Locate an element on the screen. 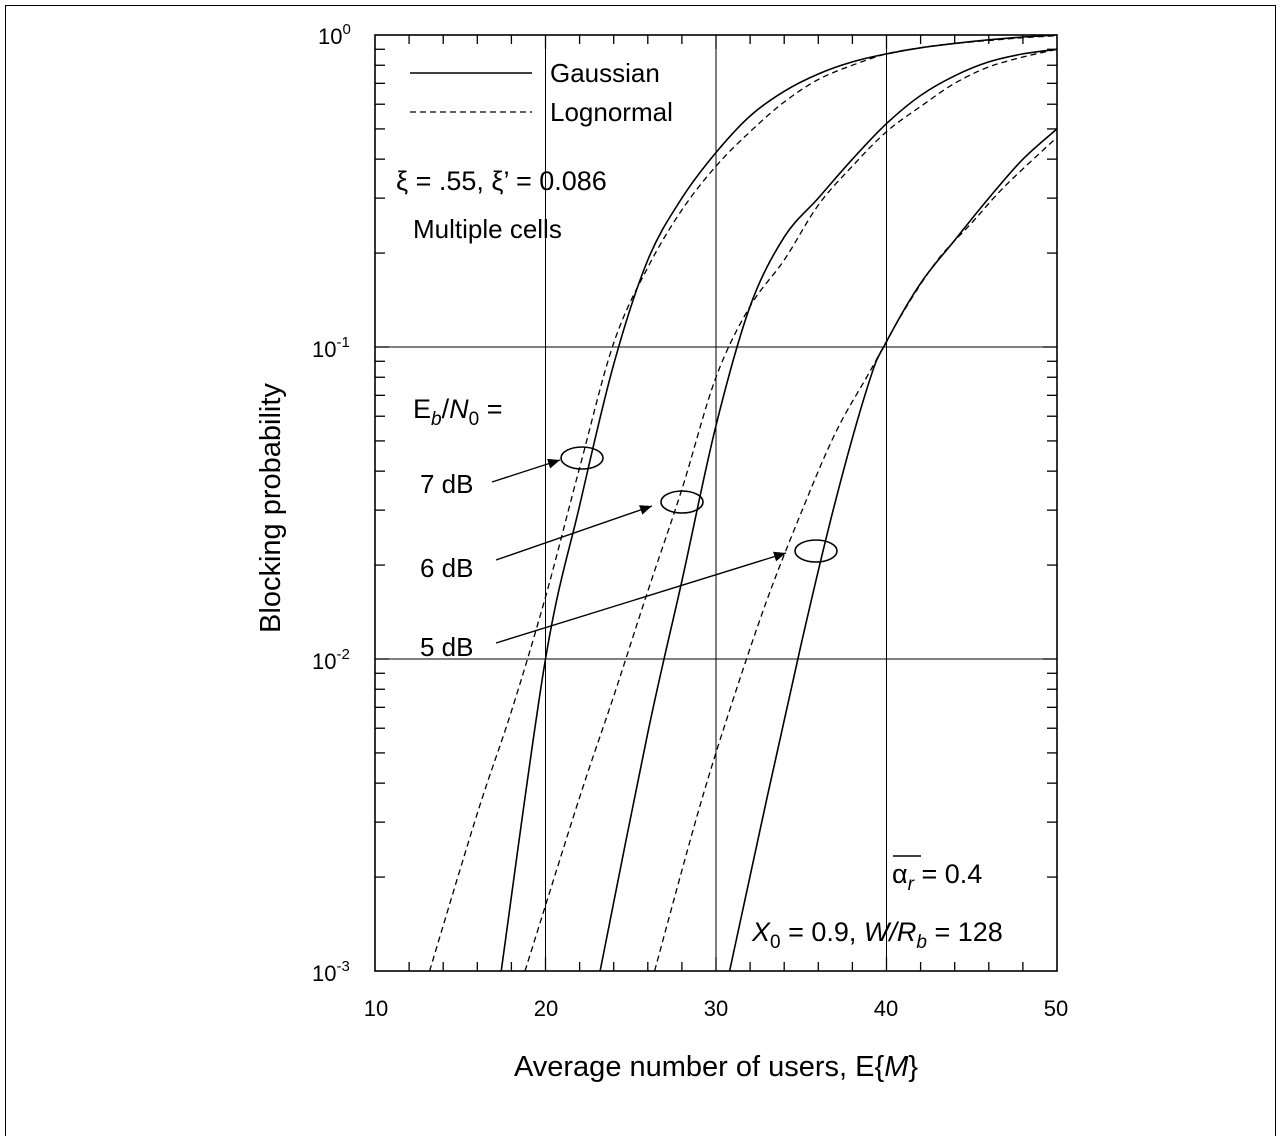 This screenshot has width=1283, height=1139. x-tick-labels: 10 20 30 40 50 is located at coordinates (716, 1008).